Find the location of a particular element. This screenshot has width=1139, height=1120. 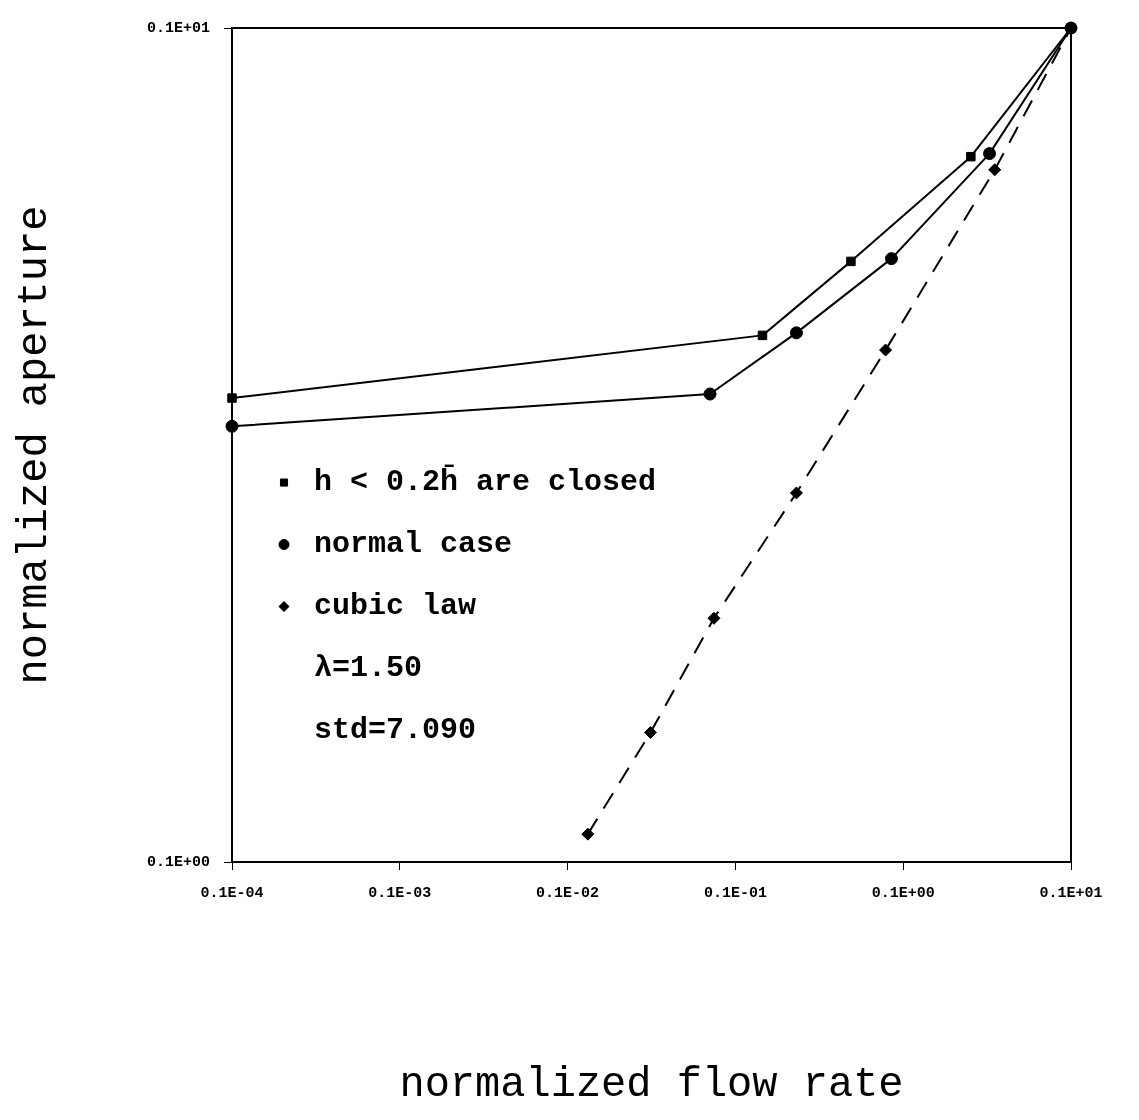

x-tick-label: 0.1E+00 is located at coordinates (903, 893).